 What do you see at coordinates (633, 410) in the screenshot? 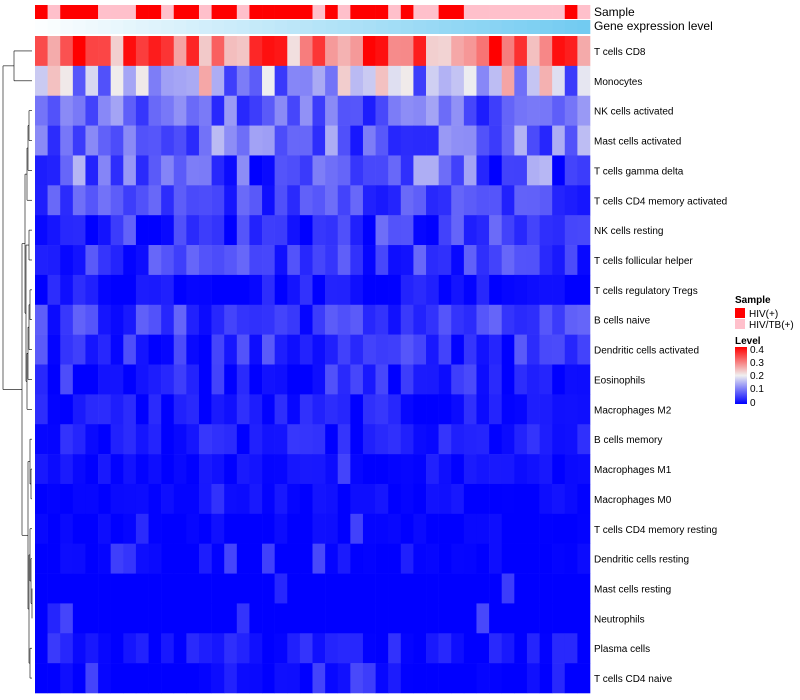
I see `row-label: Macrophages M2` at bounding box center [633, 410].